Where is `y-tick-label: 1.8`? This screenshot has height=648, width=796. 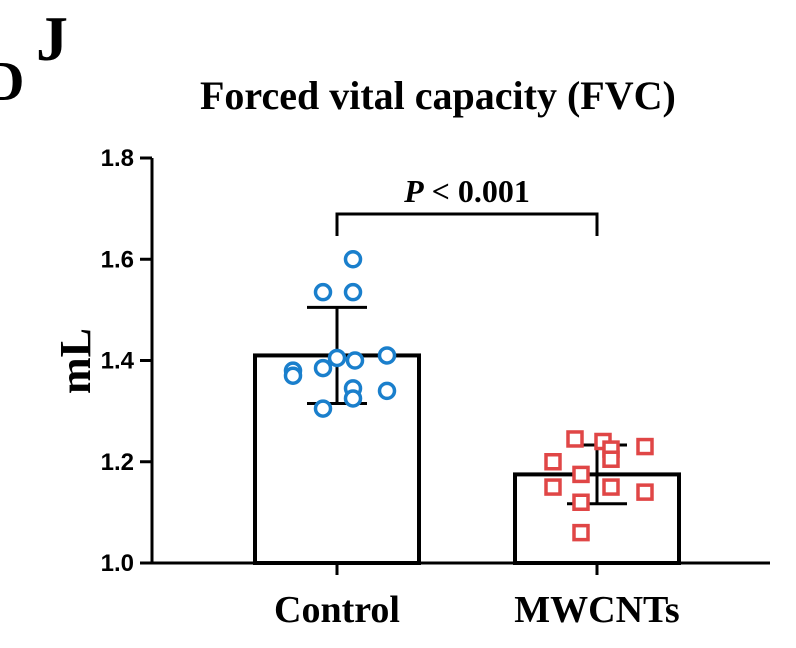 y-tick-label: 1.8 is located at coordinates (117, 158).